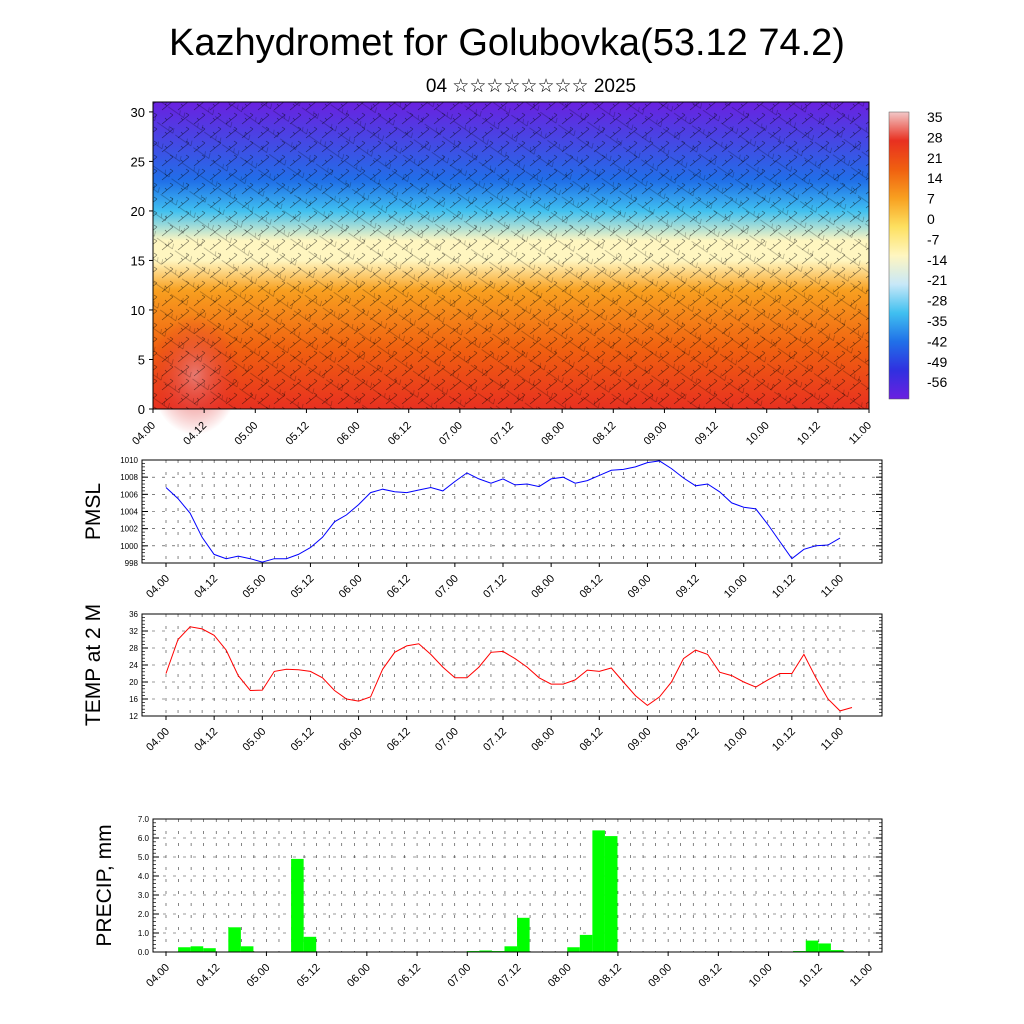 The width and height of the screenshot is (1024, 1024). Describe the element at coordinates (129, 529) in the screenshot. I see `y-tick-label: 1002` at that location.